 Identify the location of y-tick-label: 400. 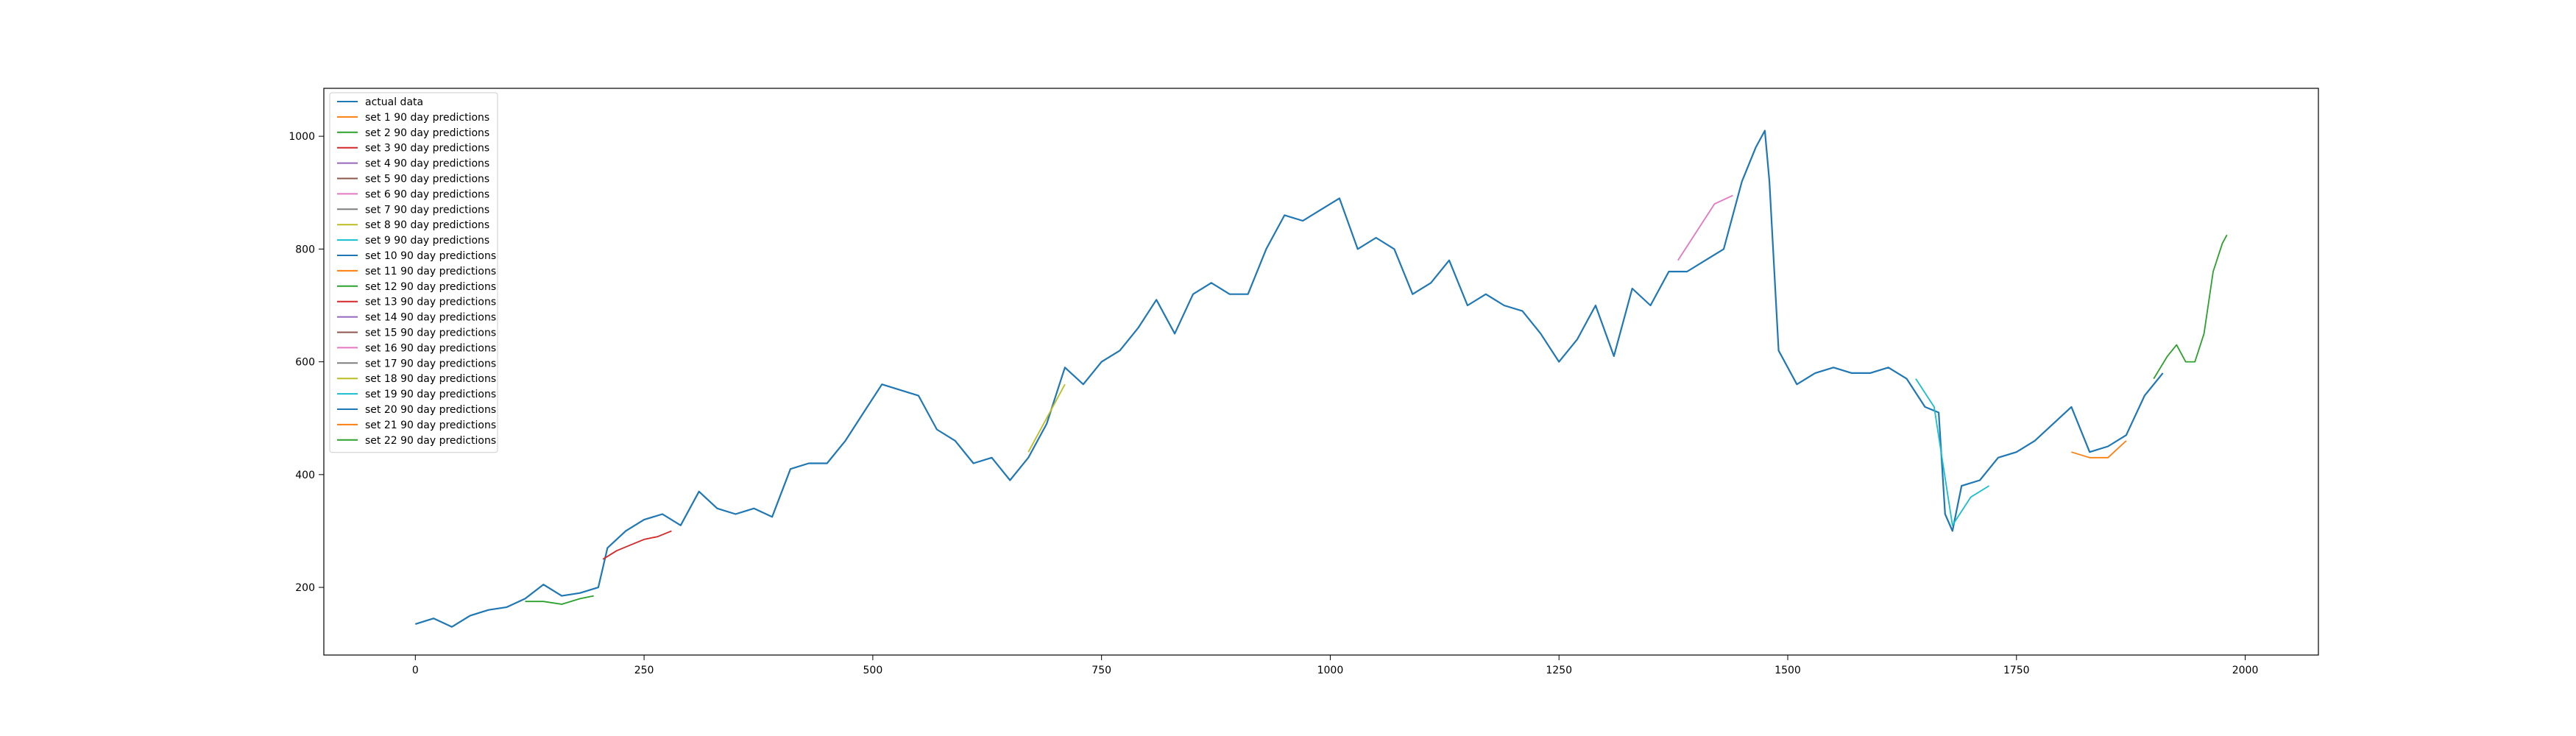
(305, 475).